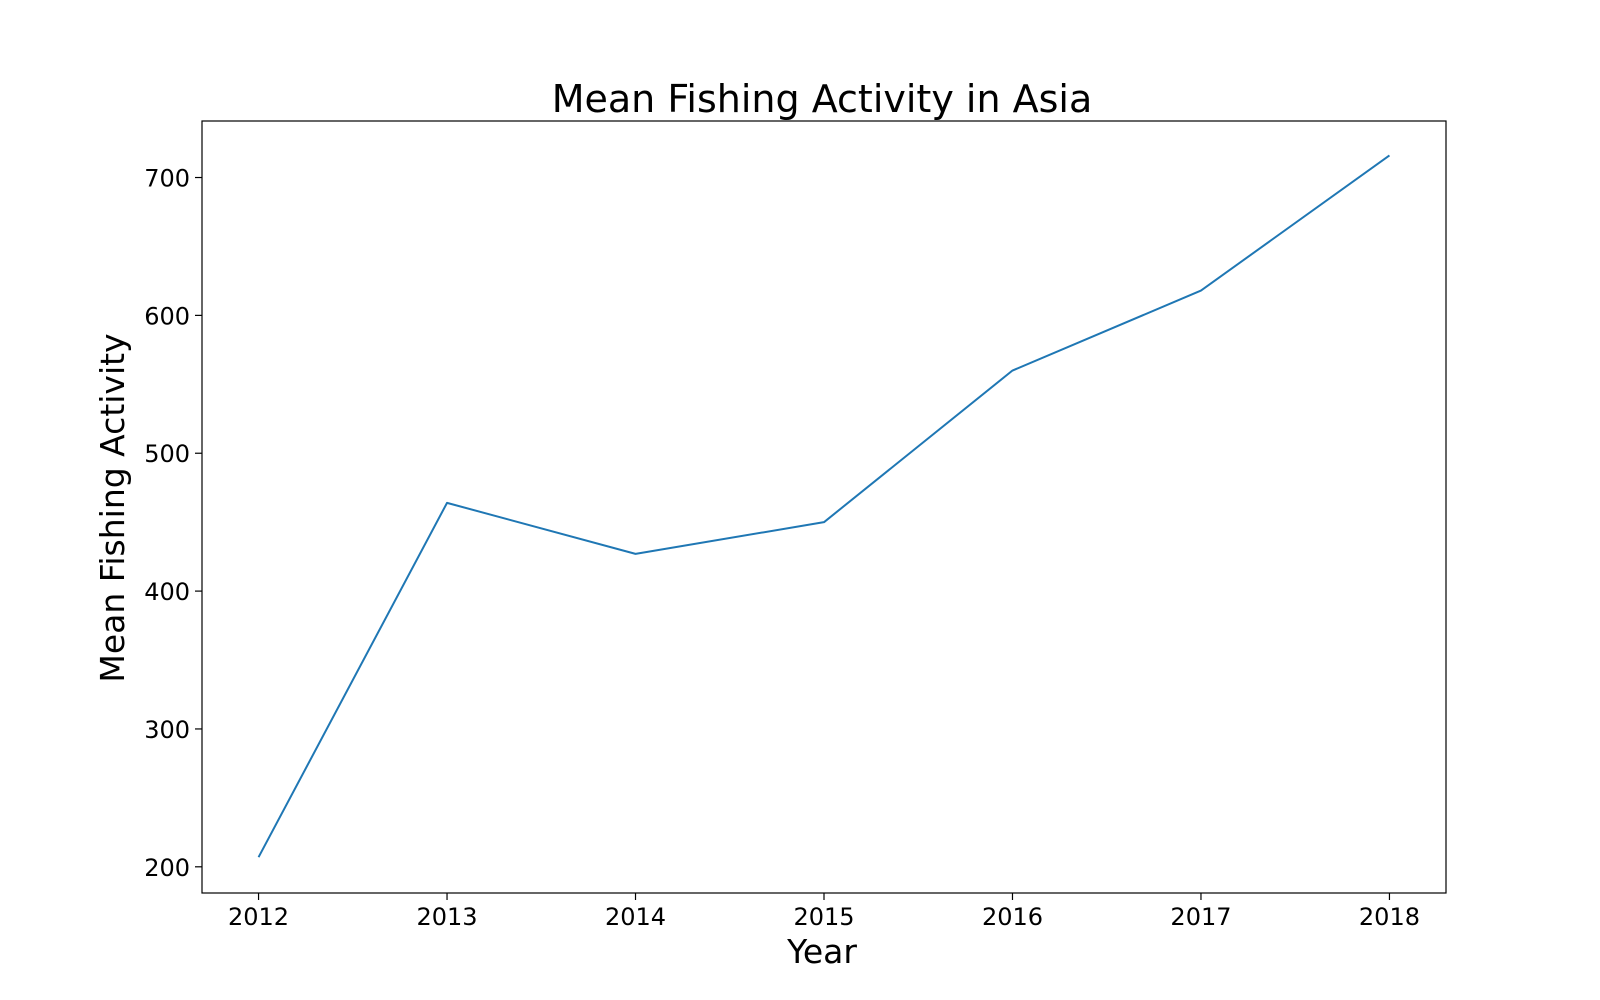 This screenshot has width=1600, height=1000. What do you see at coordinates (1389, 917) in the screenshot?
I see `x-tick-label-2018: 2018` at bounding box center [1389, 917].